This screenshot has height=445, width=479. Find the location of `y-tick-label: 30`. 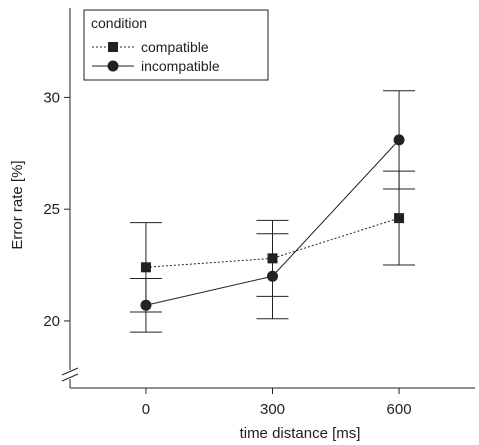

y-tick-label: 30 is located at coordinates (51, 97).